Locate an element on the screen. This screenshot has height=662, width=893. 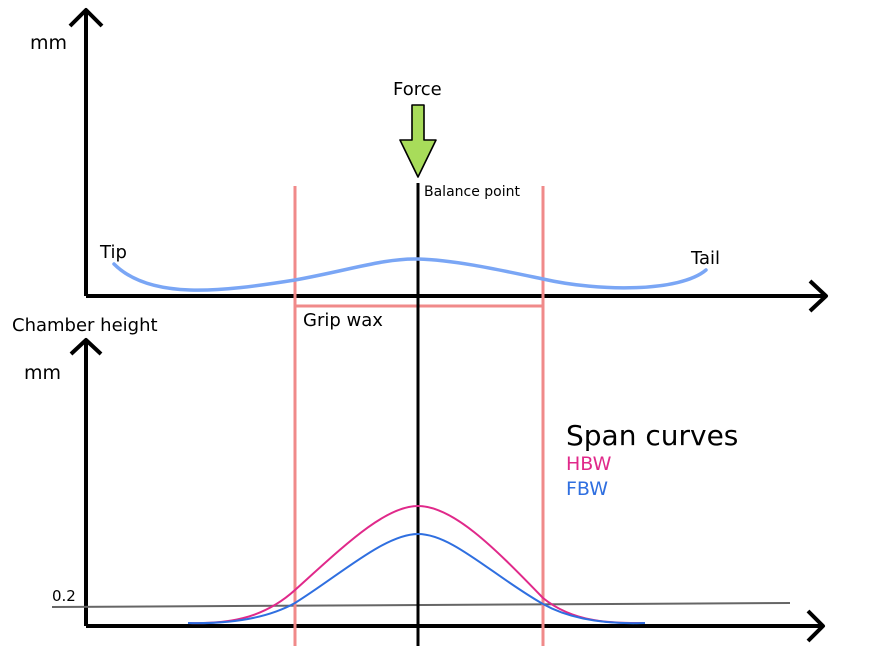
legend-title: Span curves is located at coordinates (652, 435).